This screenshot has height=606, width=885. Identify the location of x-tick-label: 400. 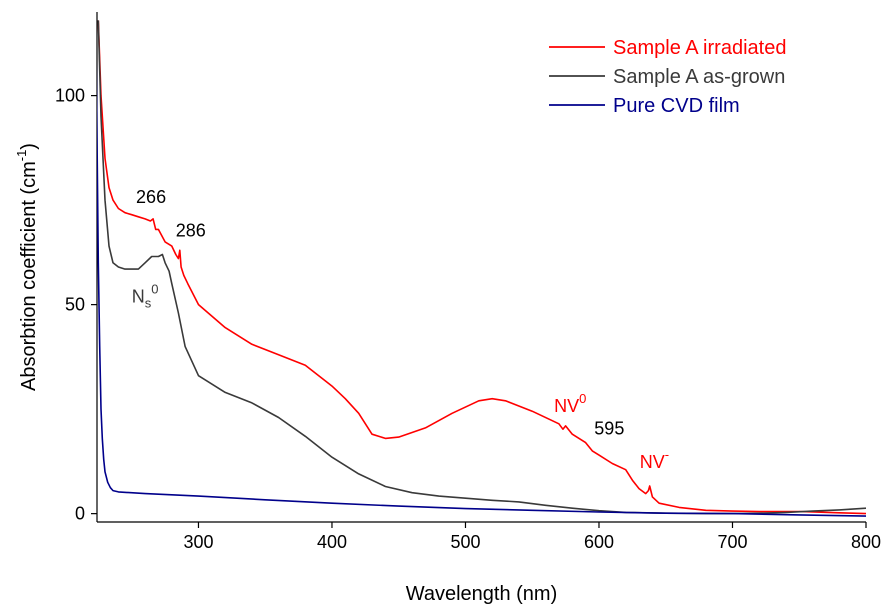
(332, 542).